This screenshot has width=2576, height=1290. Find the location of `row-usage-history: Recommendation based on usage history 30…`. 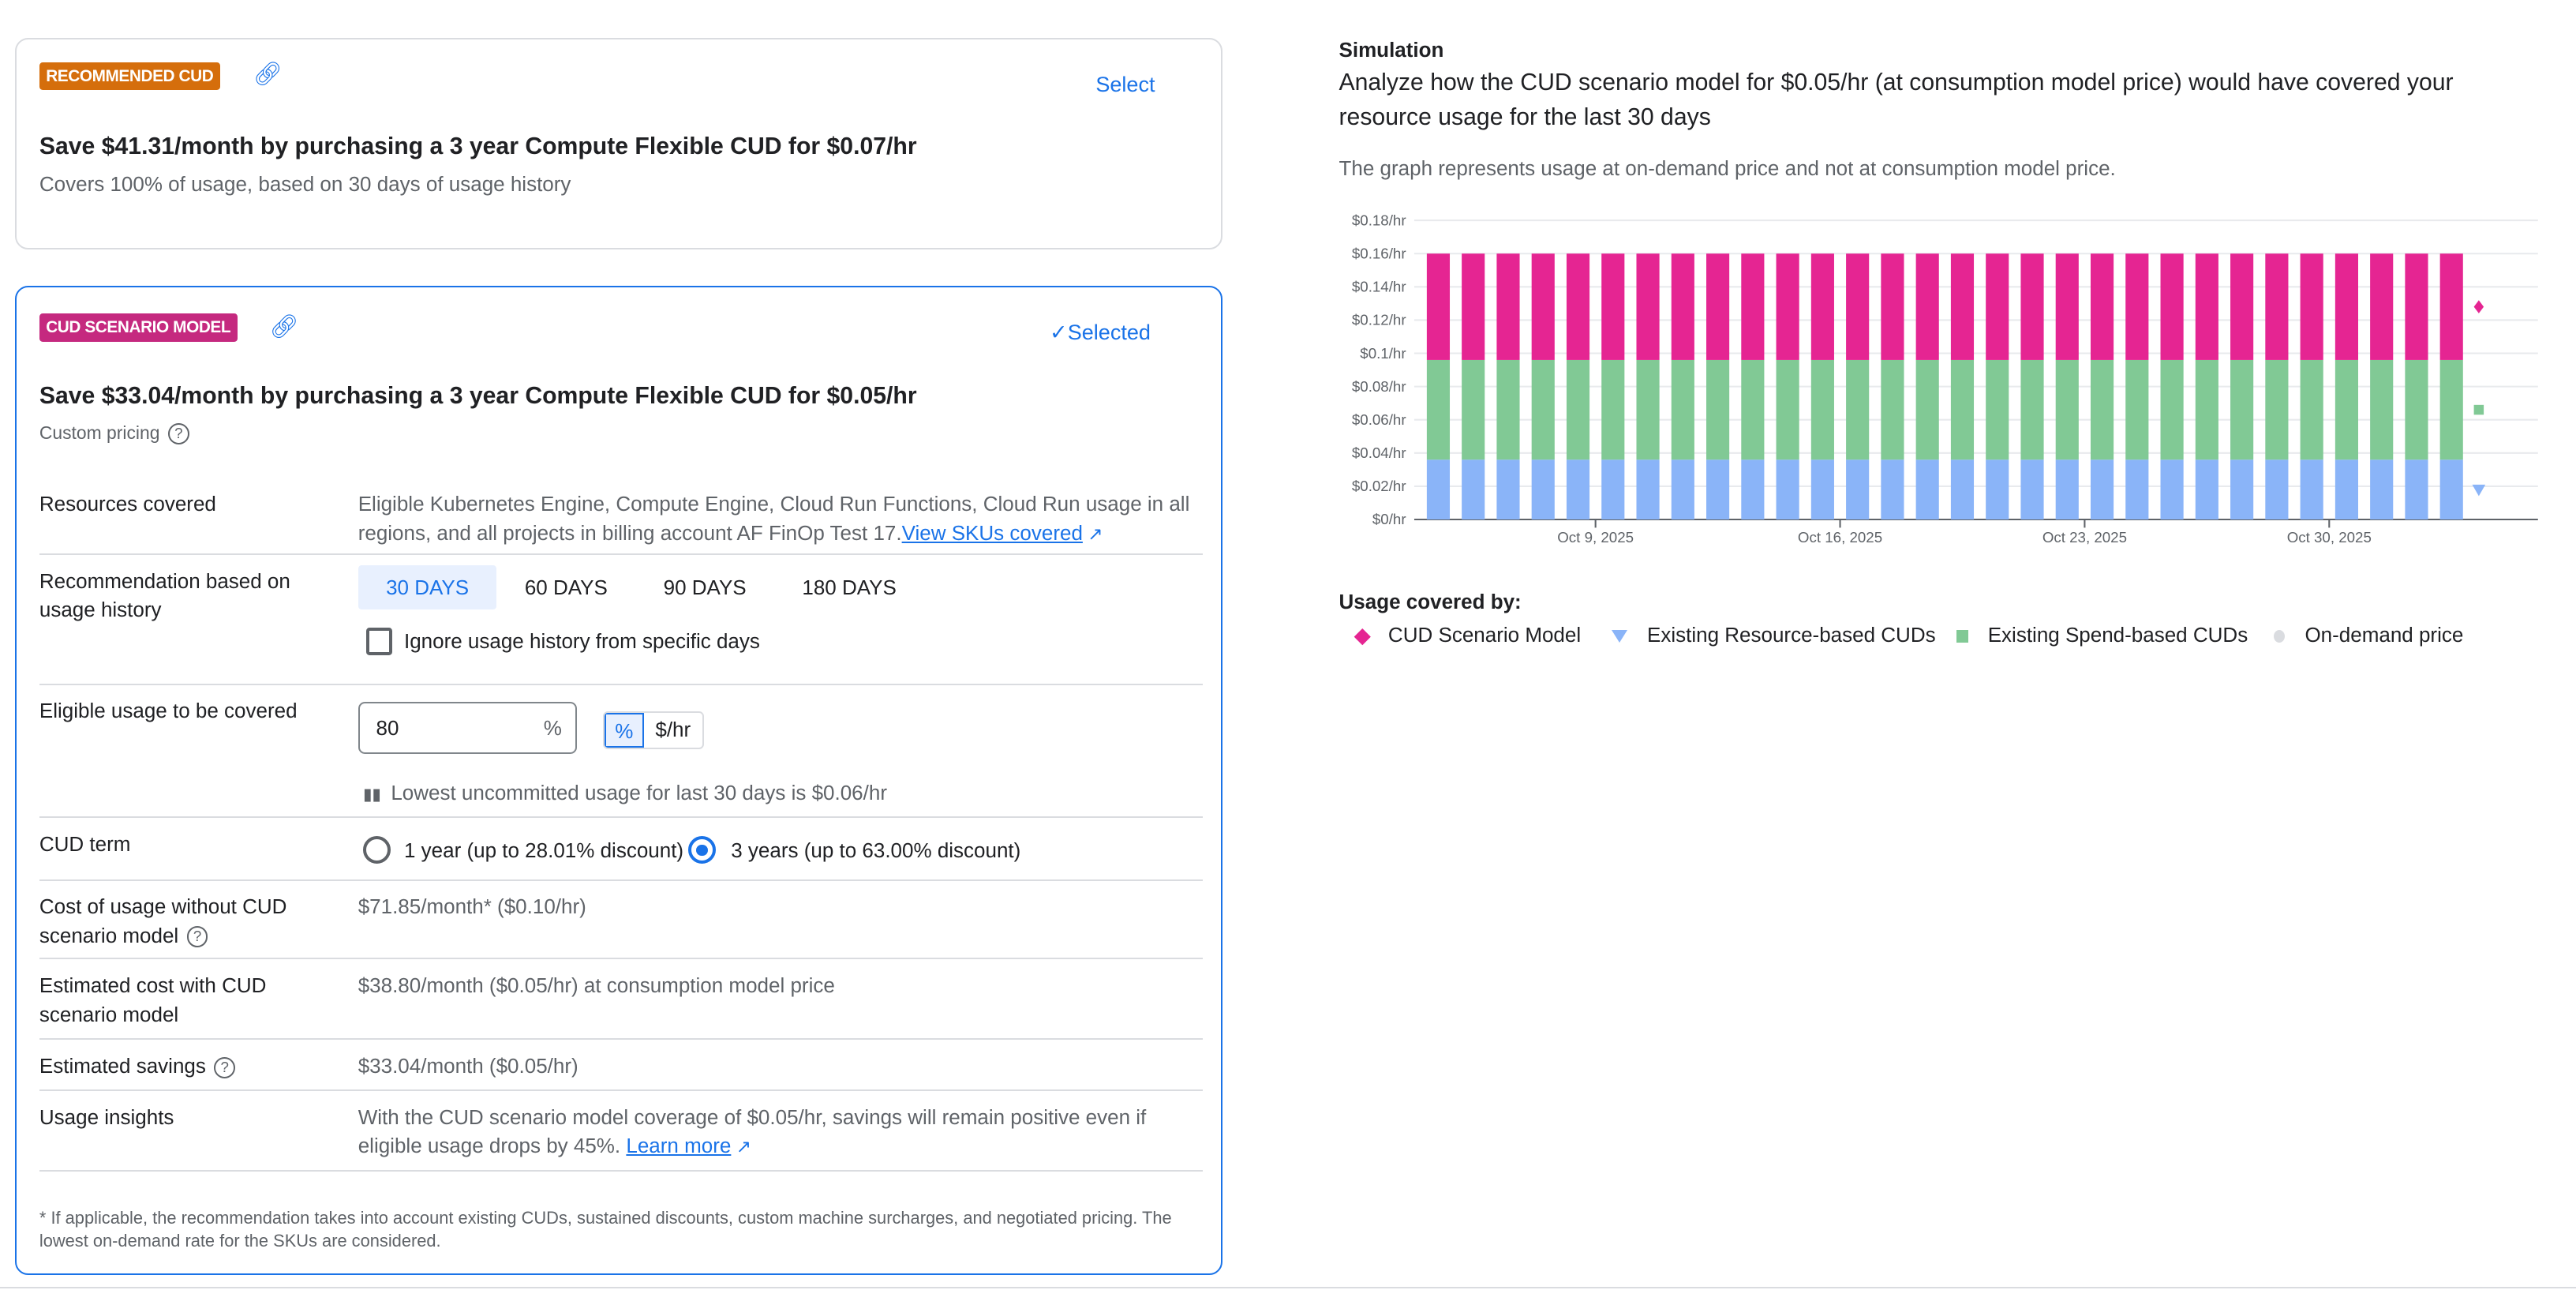

row-usage-history: Recommendation based on usage history 30… is located at coordinates (621, 619).